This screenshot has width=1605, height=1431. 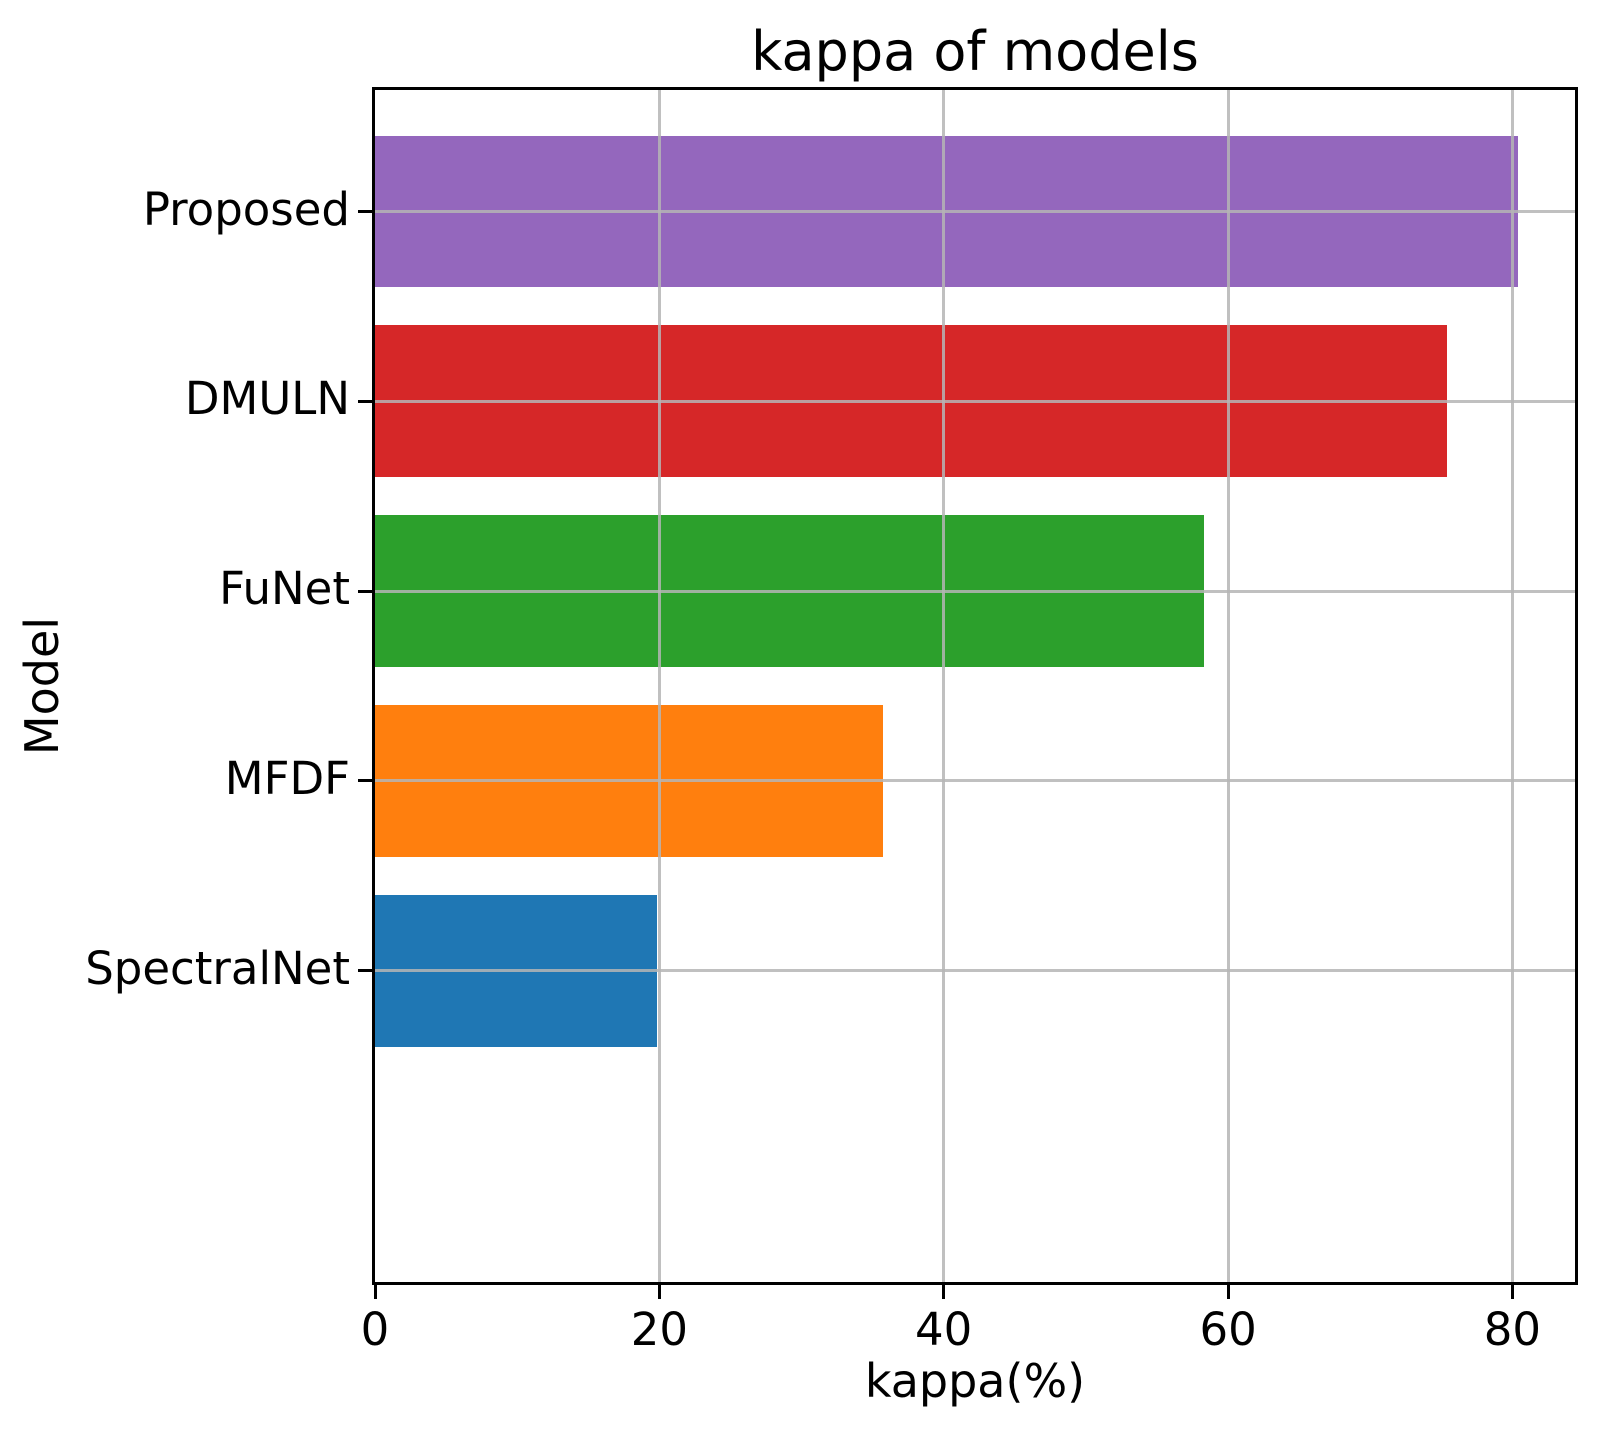 I want to click on x-tick-label: 20, so click(x=659, y=1329).